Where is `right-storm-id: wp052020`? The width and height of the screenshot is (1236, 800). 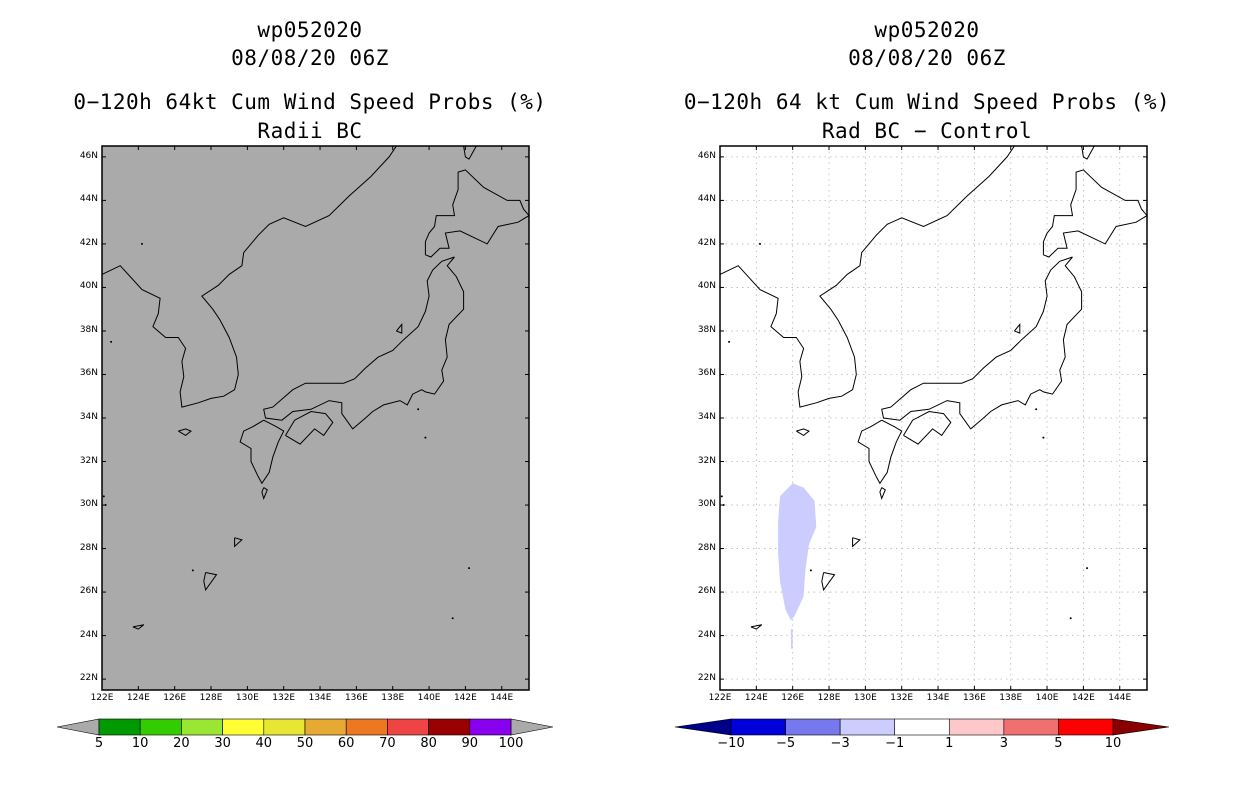
right-storm-id: wp052020 is located at coordinates (927, 30).